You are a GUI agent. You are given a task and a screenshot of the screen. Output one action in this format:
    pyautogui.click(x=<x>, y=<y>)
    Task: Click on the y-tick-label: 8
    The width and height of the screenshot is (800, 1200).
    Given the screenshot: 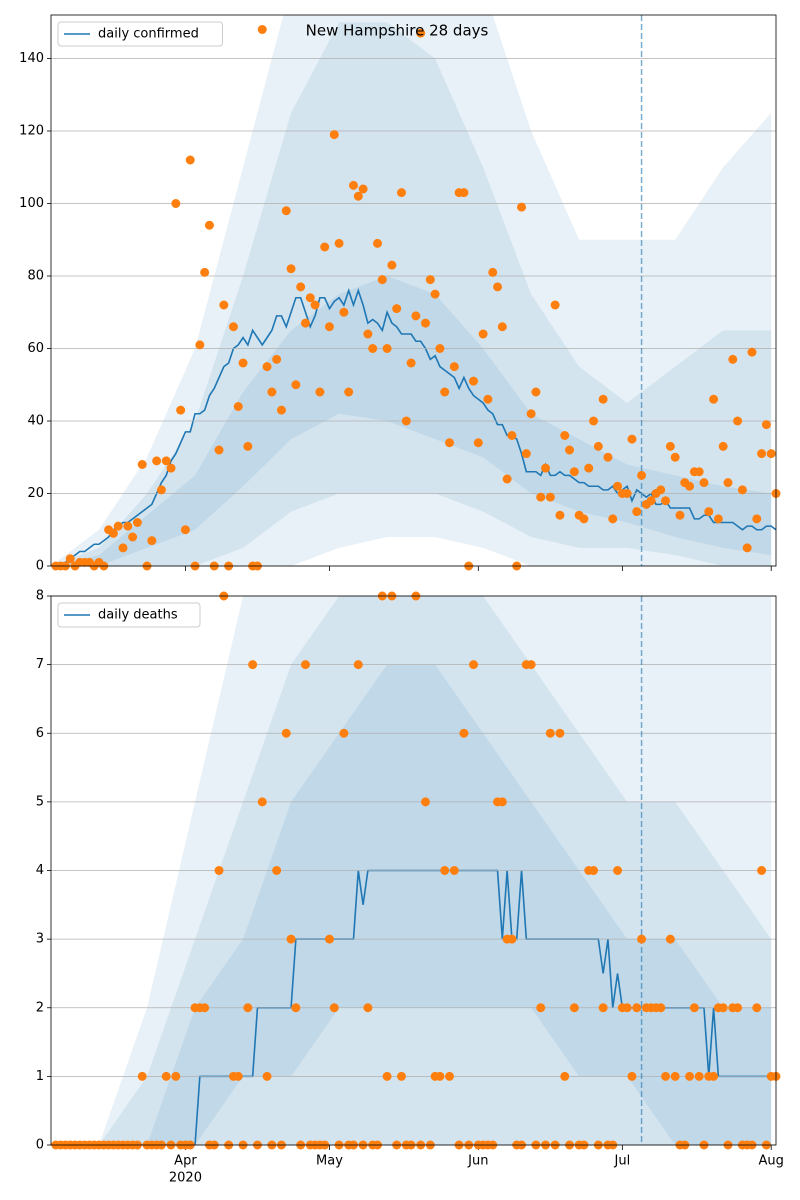 What is the action you would take?
    pyautogui.click(x=40, y=596)
    